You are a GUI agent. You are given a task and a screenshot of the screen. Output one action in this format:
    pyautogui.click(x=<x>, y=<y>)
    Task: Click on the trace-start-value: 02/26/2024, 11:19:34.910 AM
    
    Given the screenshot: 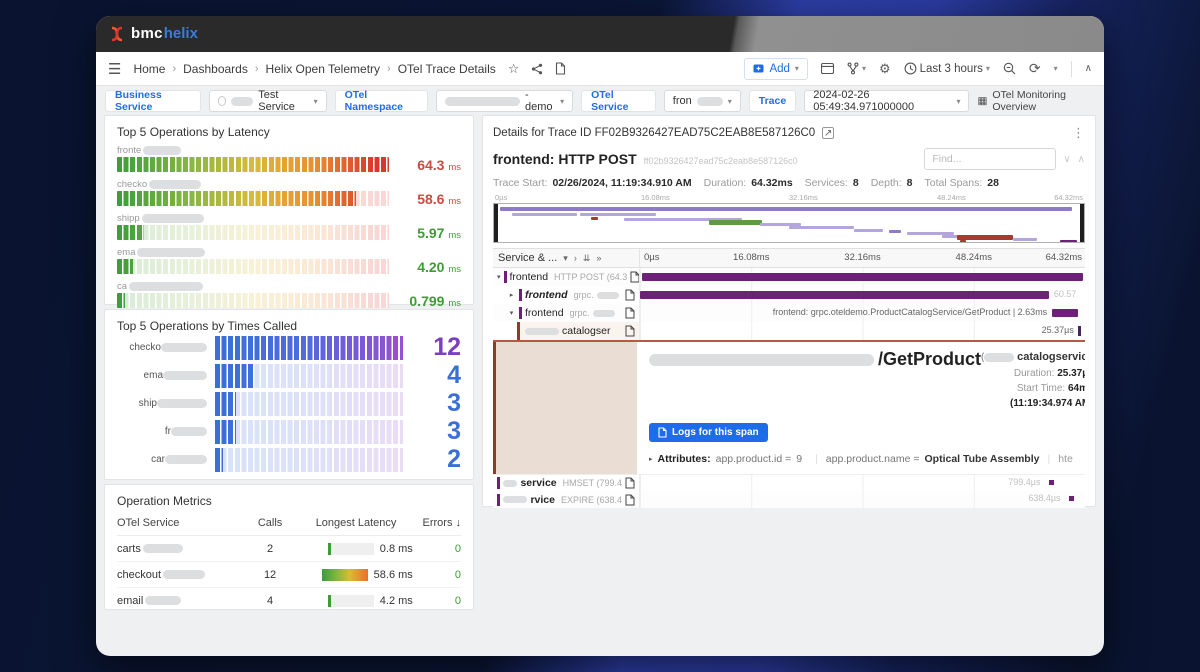 What is the action you would take?
    pyautogui.click(x=622, y=182)
    